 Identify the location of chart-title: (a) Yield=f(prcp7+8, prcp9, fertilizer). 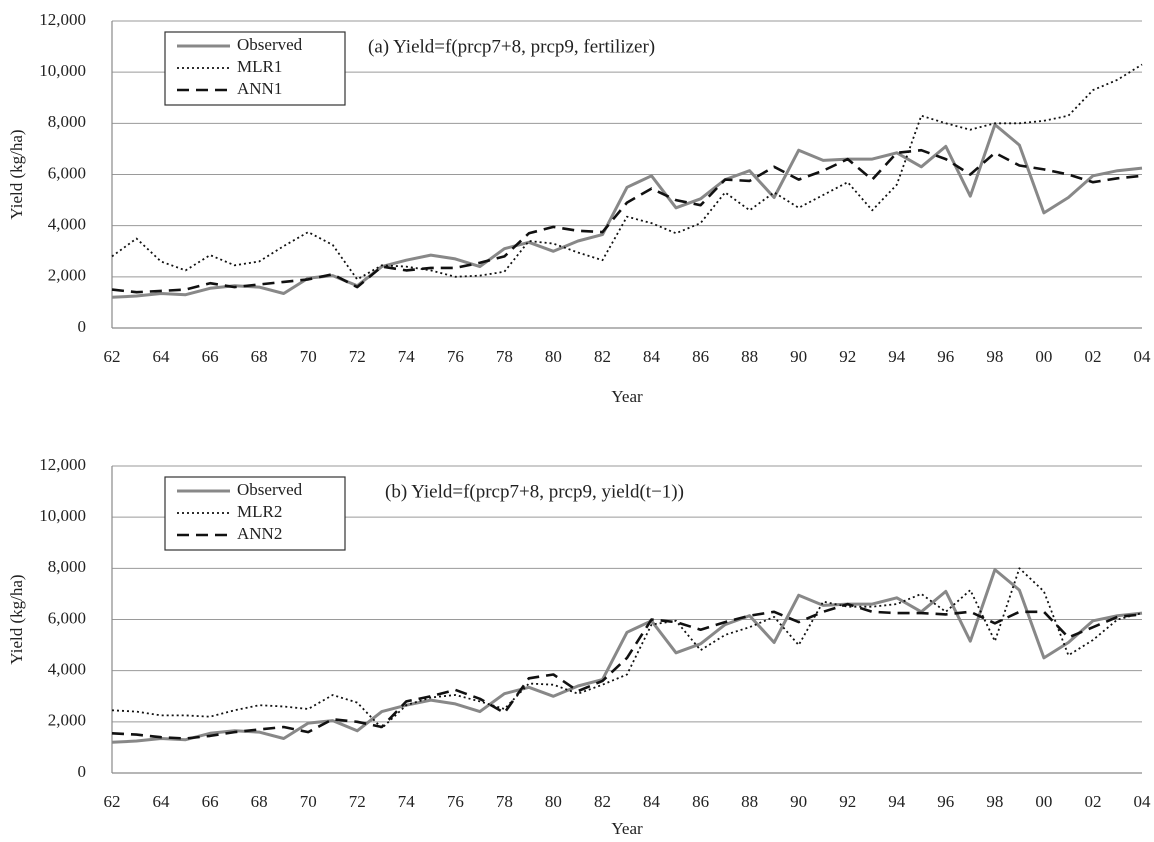
(511, 46).